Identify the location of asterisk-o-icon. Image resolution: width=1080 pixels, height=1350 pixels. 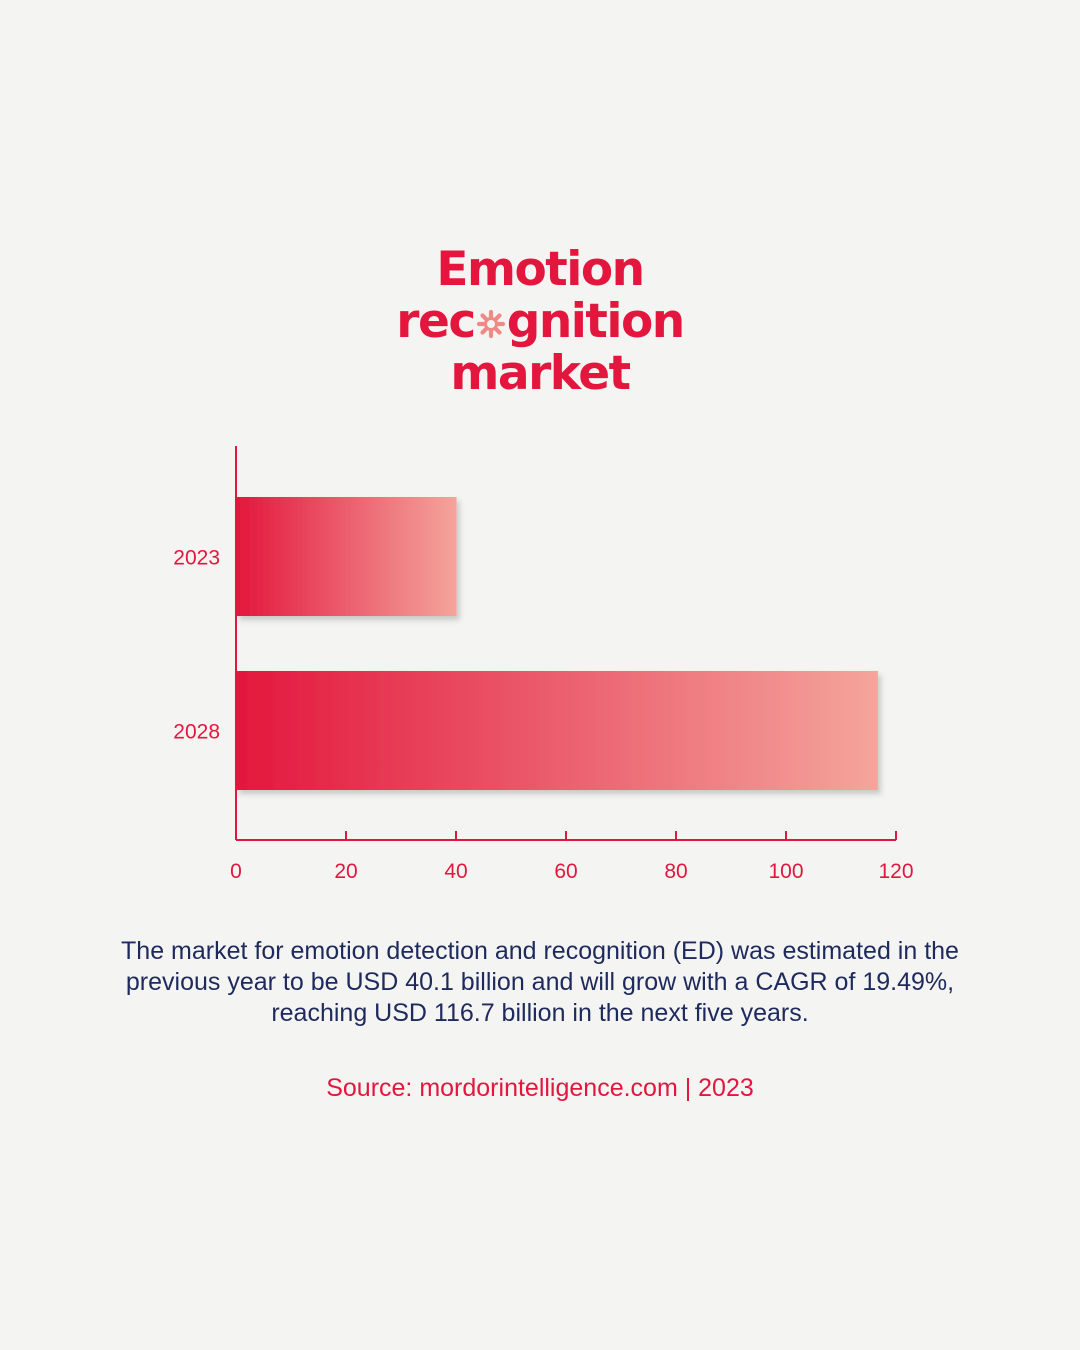
(490, 324).